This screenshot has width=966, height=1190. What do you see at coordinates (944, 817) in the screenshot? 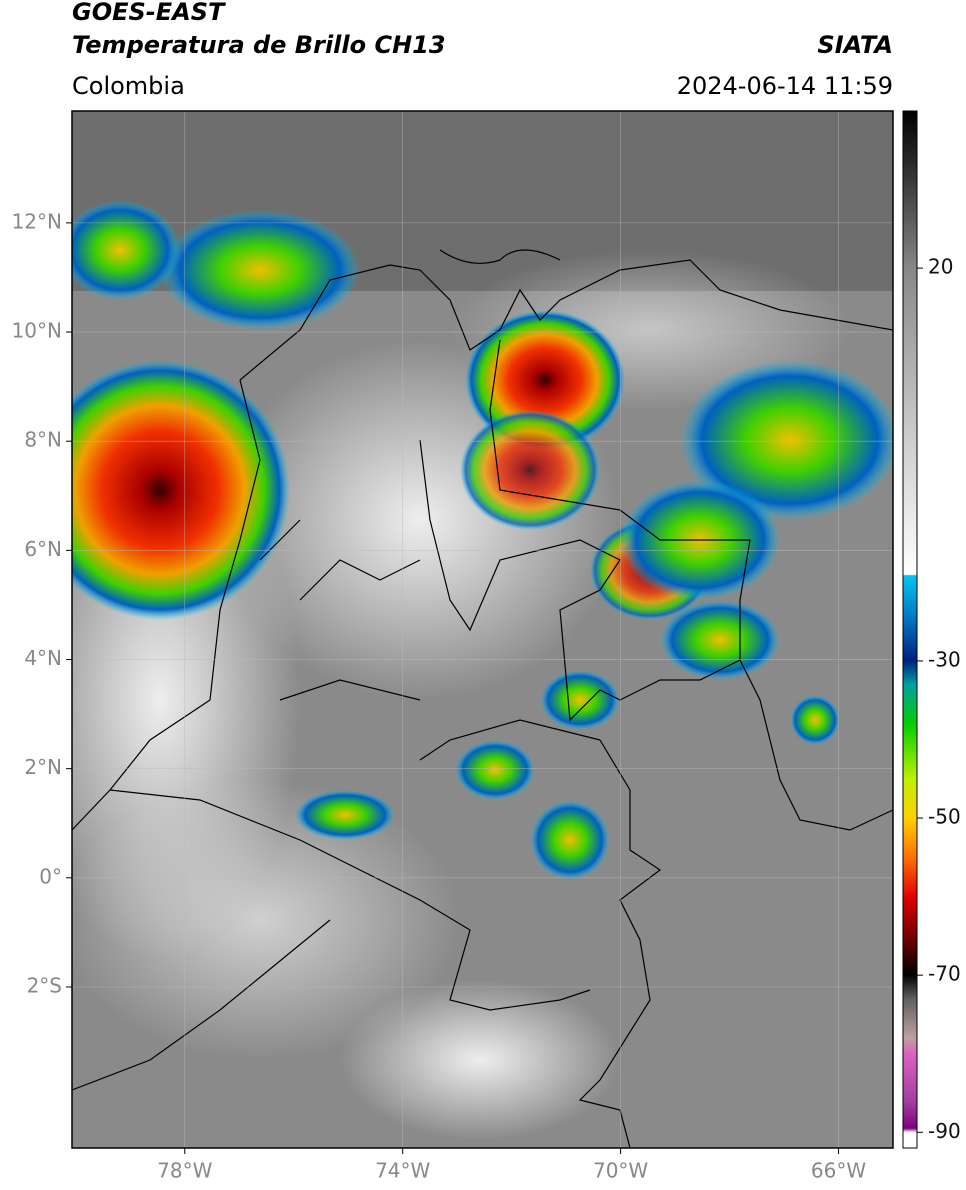
I see `colorbar-tick-label: -50` at bounding box center [944, 817].